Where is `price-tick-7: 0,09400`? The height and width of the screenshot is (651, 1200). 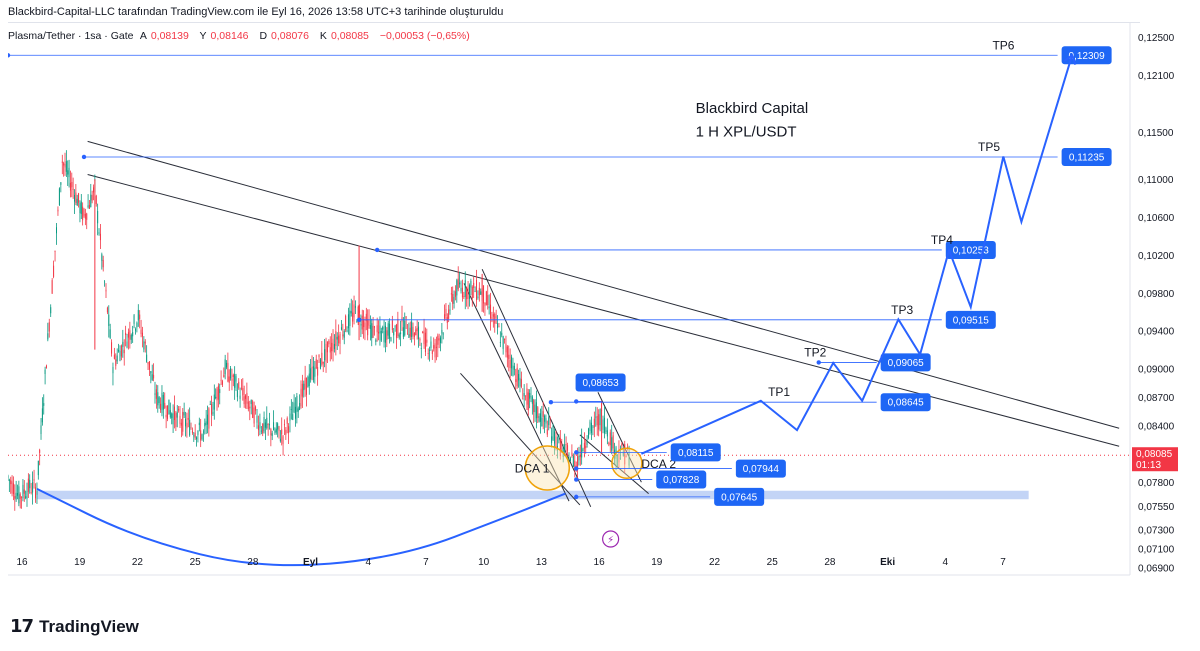
price-tick-7: 0,09400 is located at coordinates (1156, 332).